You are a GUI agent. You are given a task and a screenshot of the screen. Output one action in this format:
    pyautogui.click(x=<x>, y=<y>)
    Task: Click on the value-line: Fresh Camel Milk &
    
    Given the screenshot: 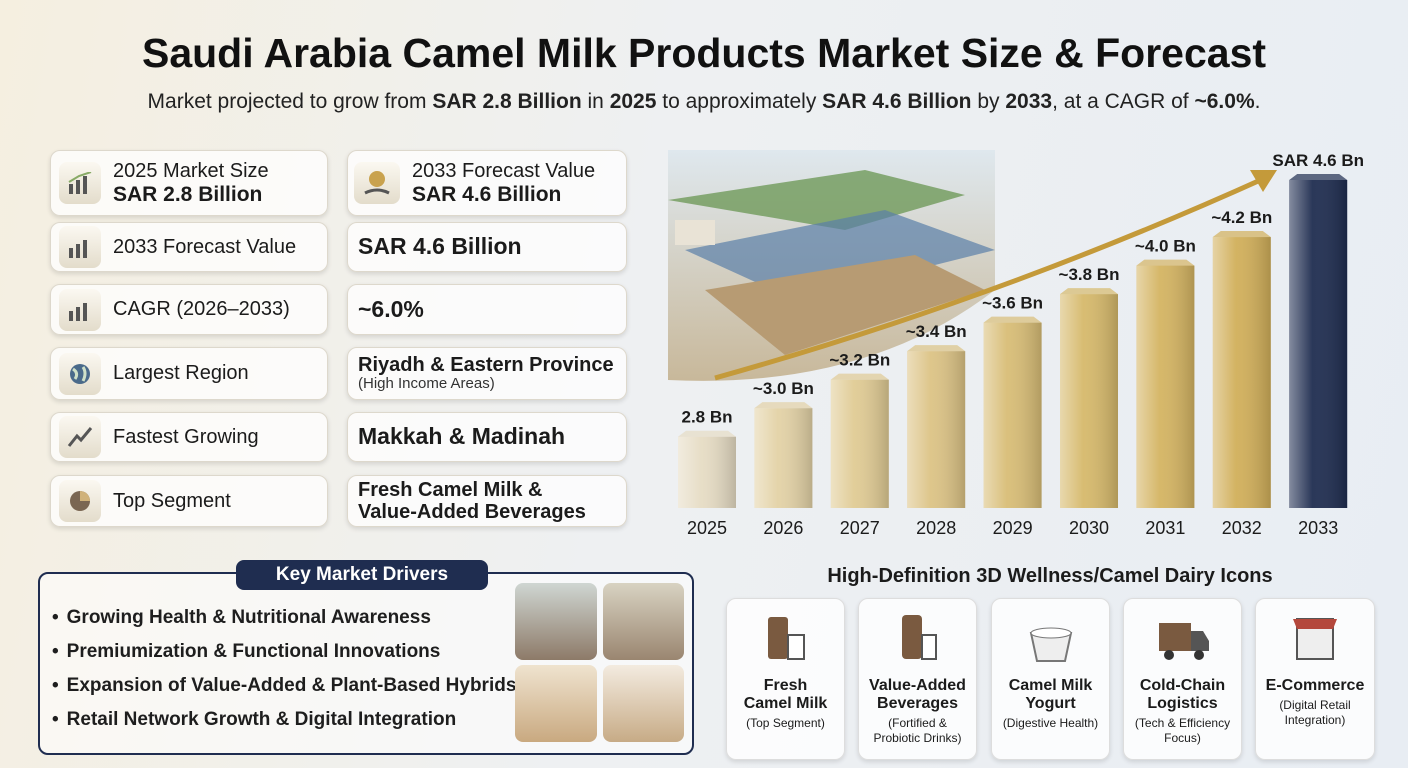 What is the action you would take?
    pyautogui.click(x=450, y=490)
    